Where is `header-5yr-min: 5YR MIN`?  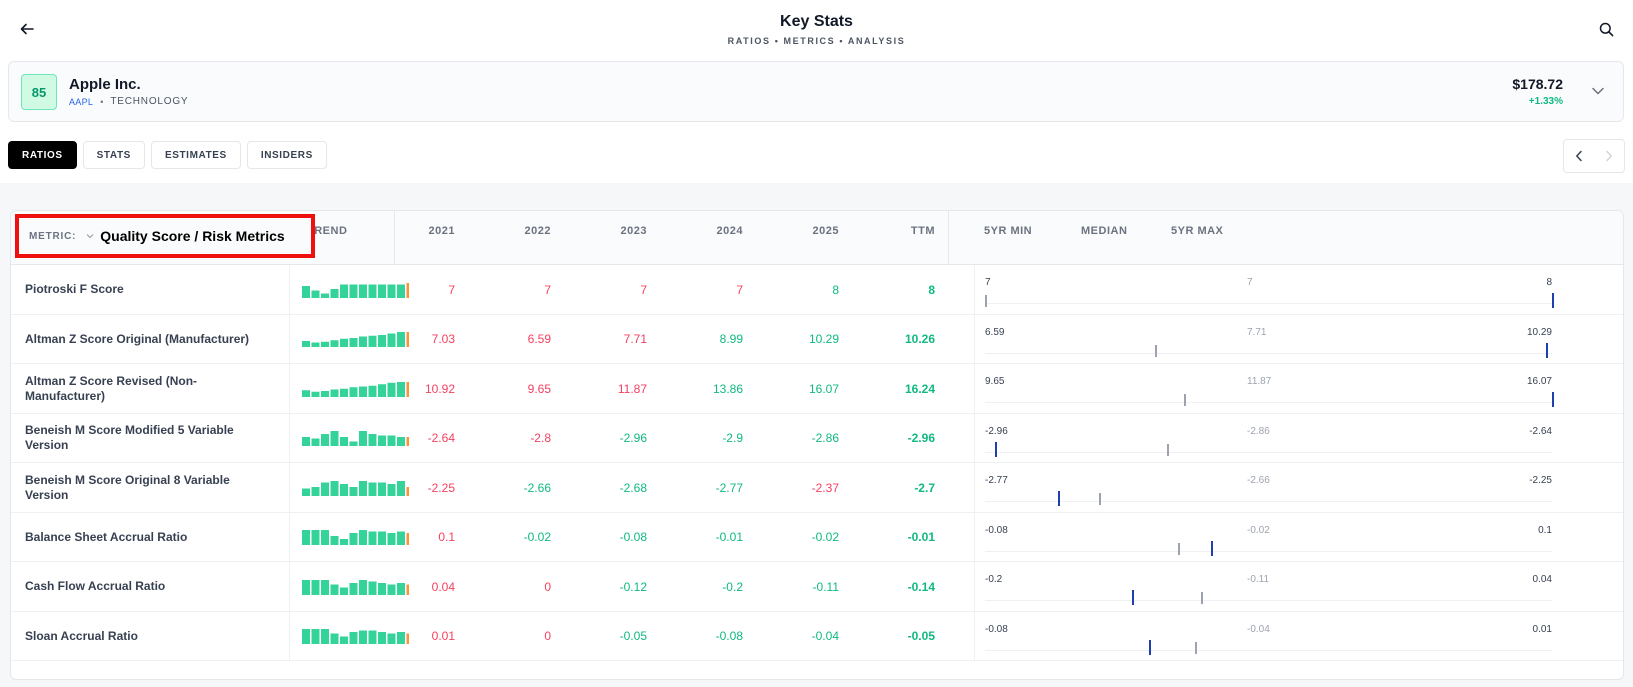
header-5yr-min: 5YR MIN is located at coordinates (1008, 231).